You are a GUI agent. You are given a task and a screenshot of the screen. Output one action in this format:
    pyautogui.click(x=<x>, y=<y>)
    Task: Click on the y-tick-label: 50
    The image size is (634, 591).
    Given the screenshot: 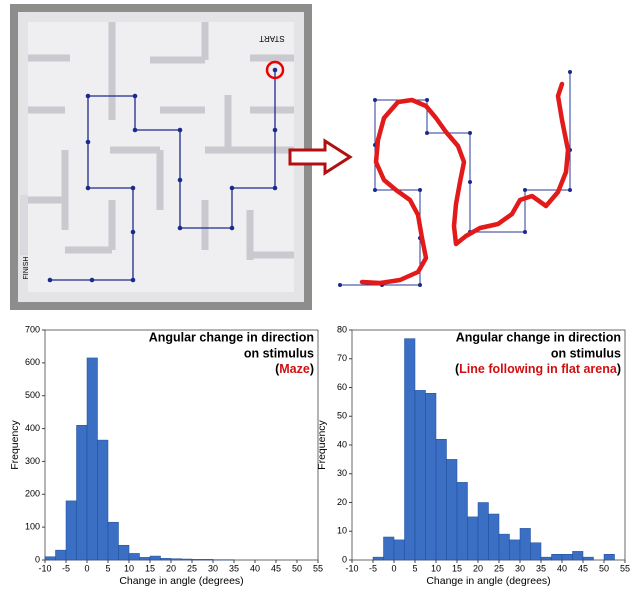 What is the action you would take?
    pyautogui.click(x=342, y=416)
    